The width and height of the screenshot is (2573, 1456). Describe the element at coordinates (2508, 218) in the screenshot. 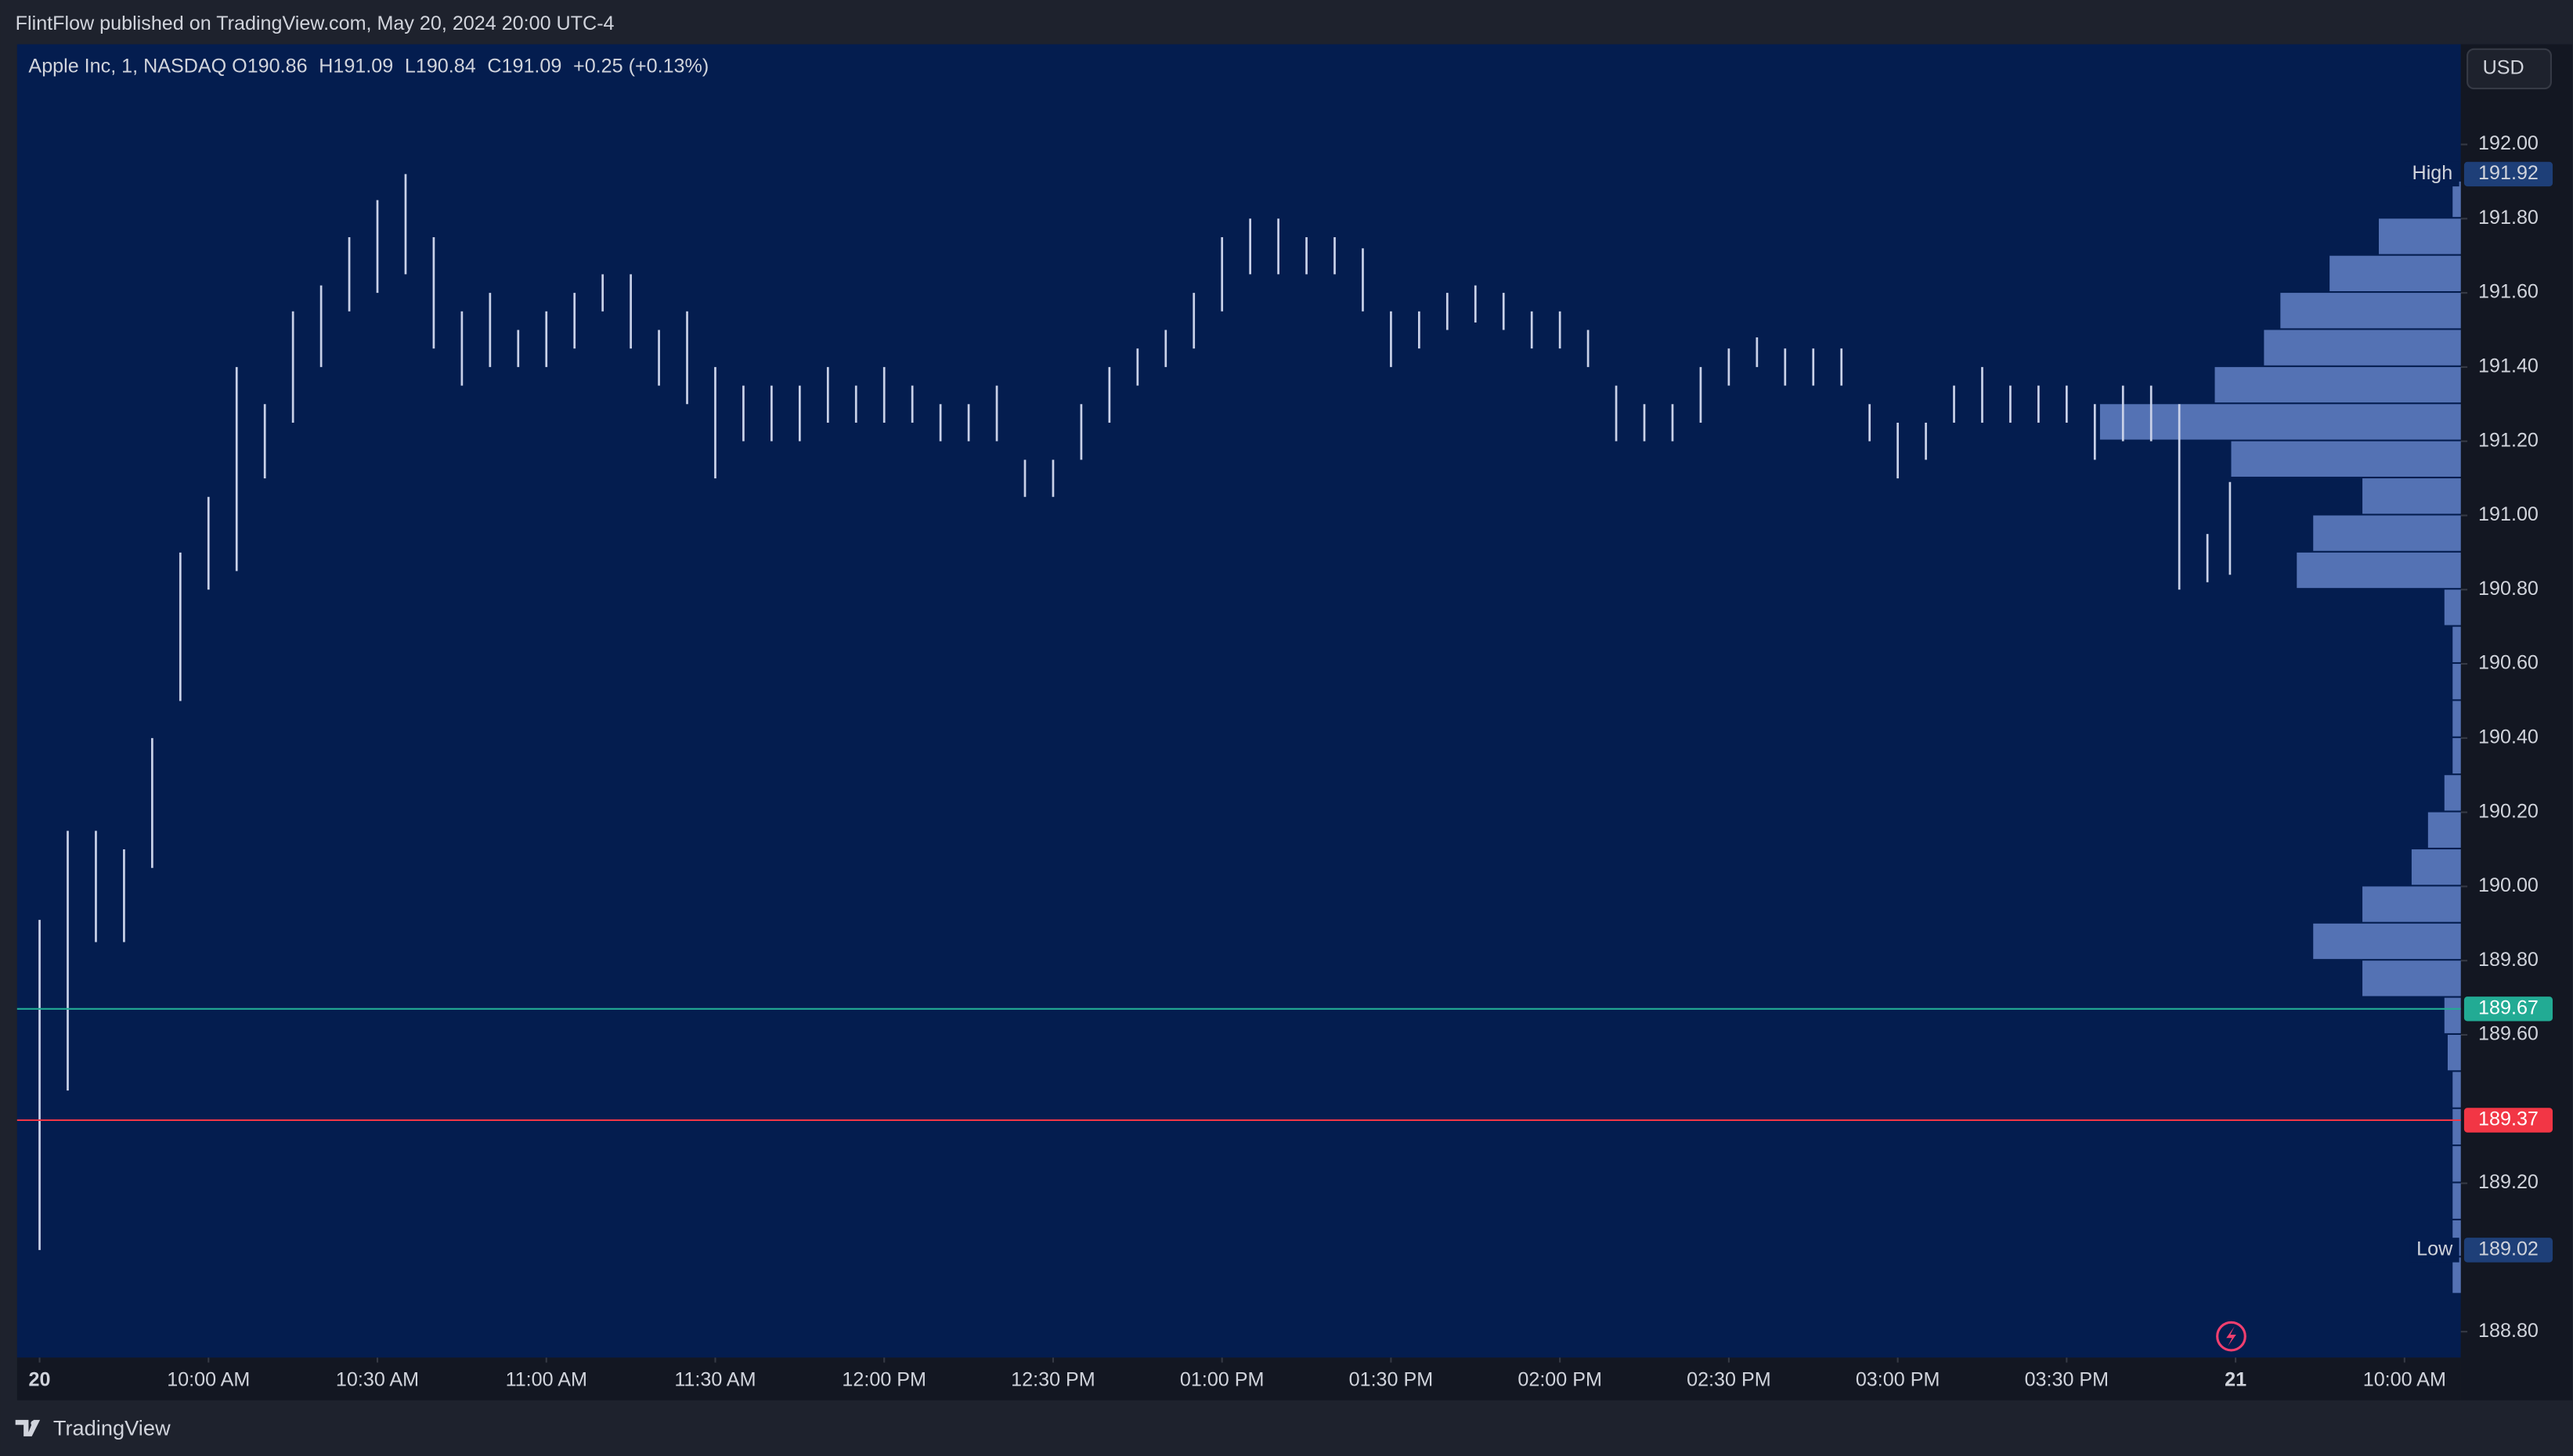

I see `y-tick-label: 191.80` at that location.